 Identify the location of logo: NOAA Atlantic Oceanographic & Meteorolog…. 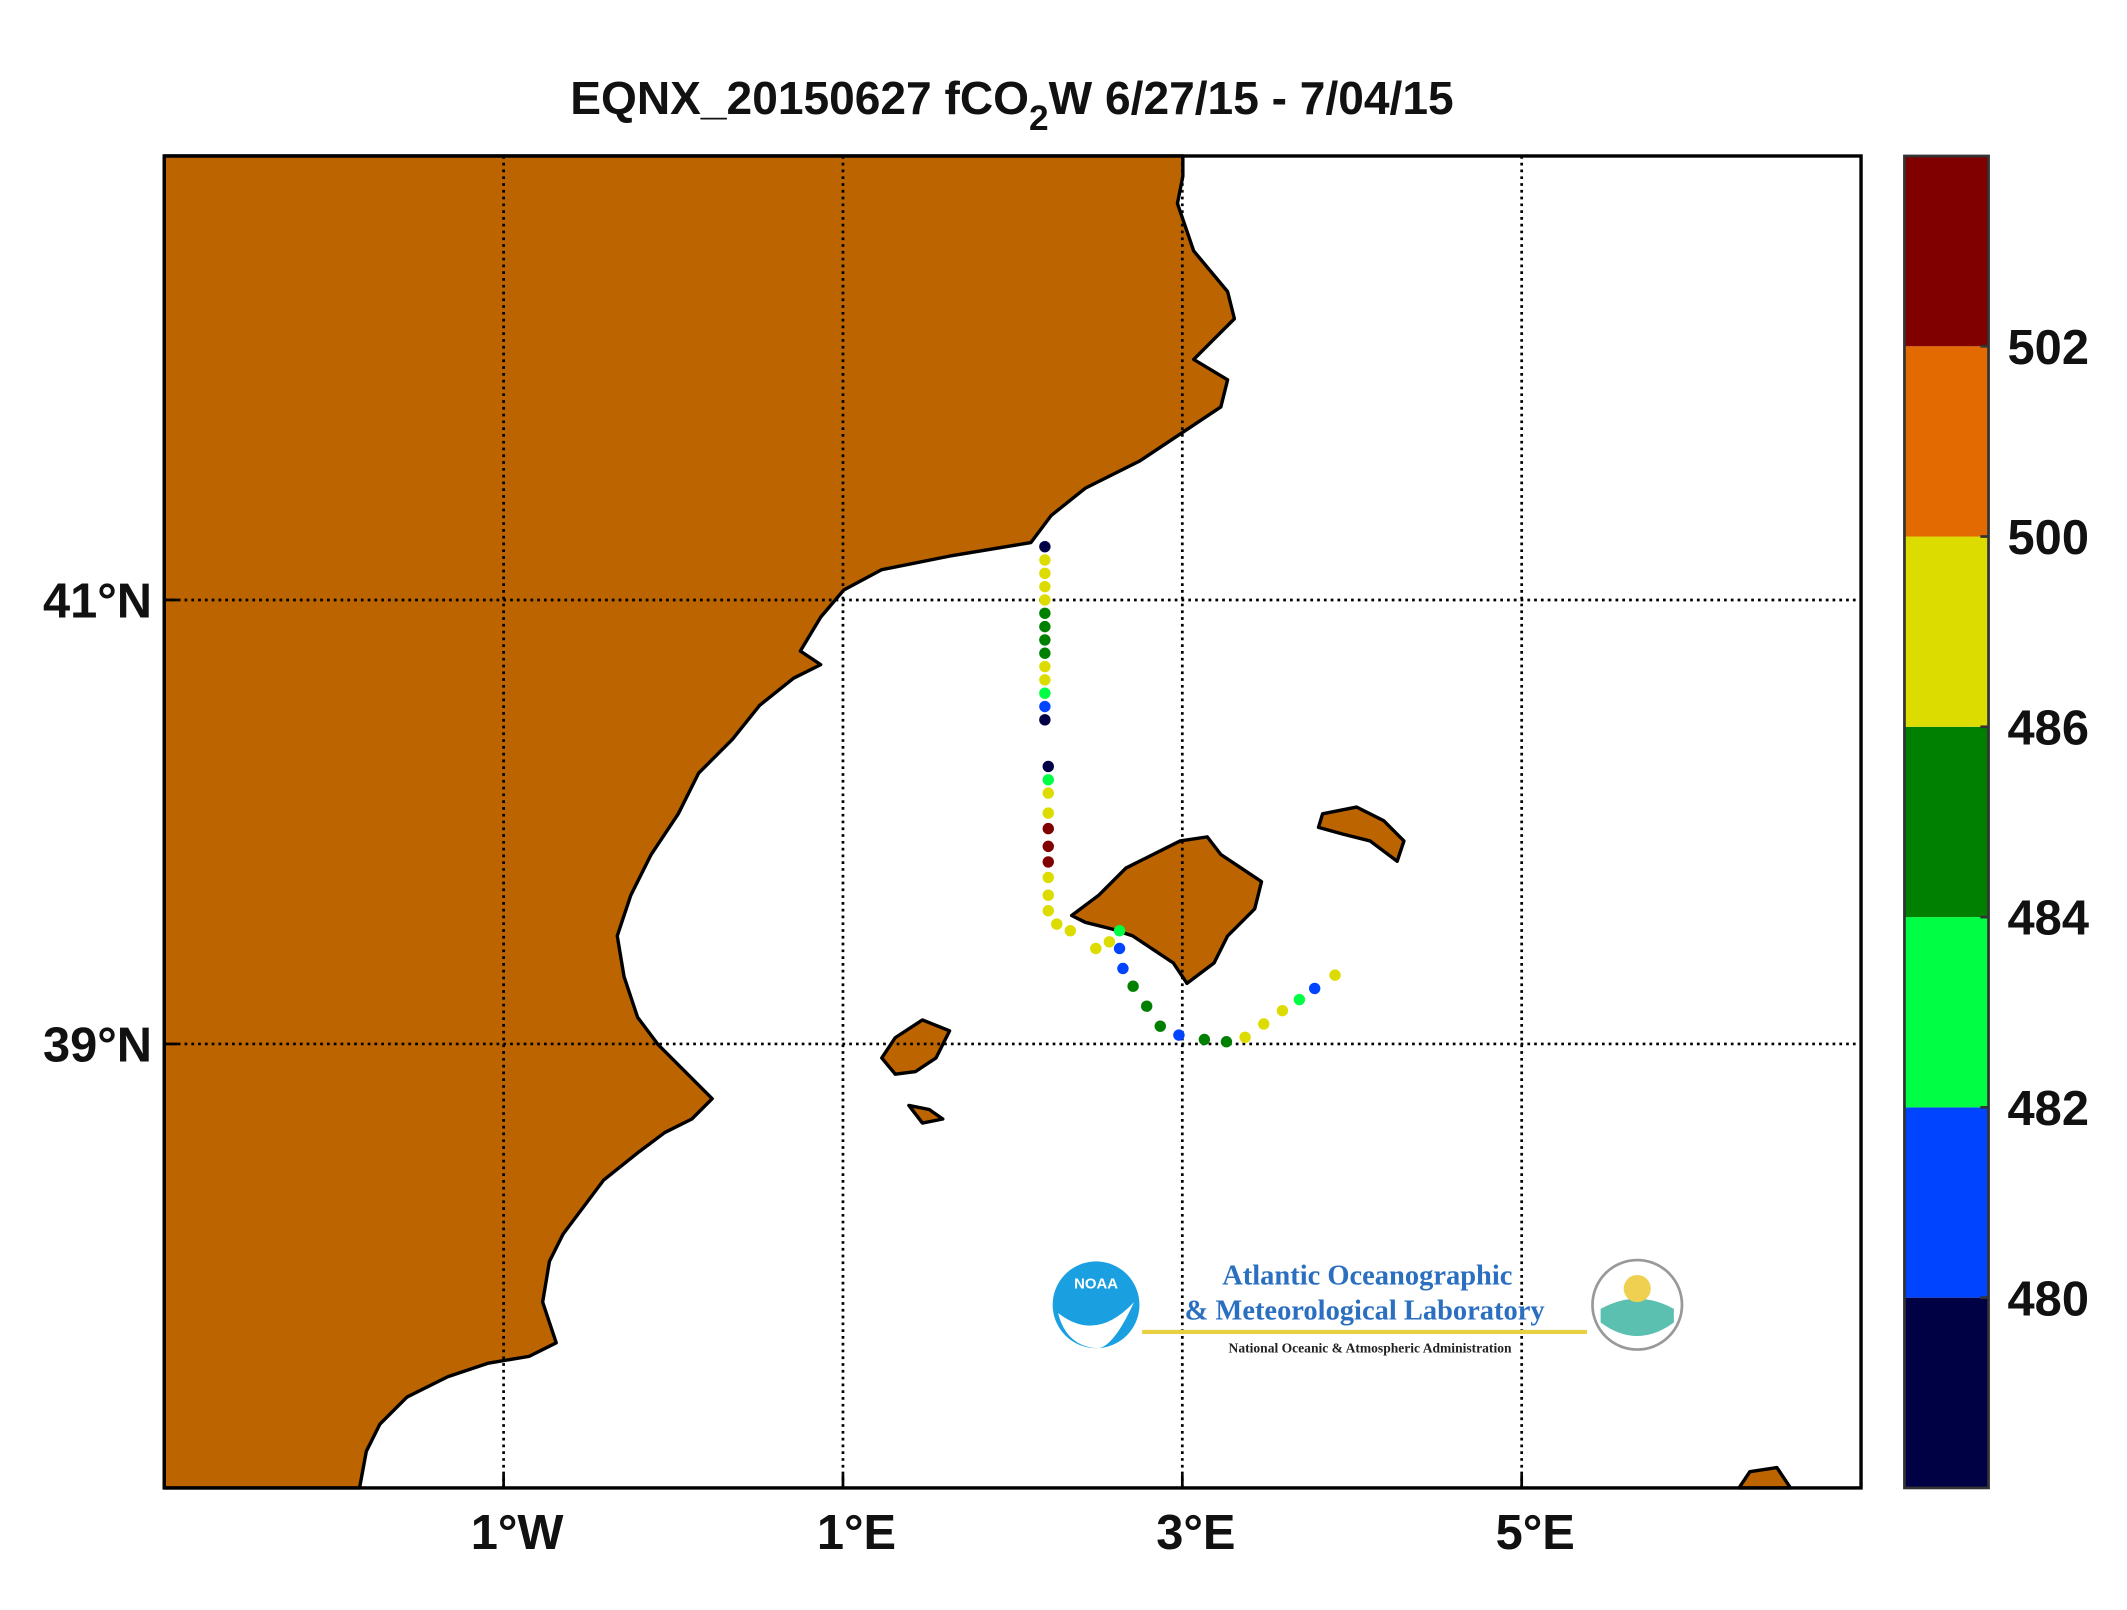
(1368, 1306).